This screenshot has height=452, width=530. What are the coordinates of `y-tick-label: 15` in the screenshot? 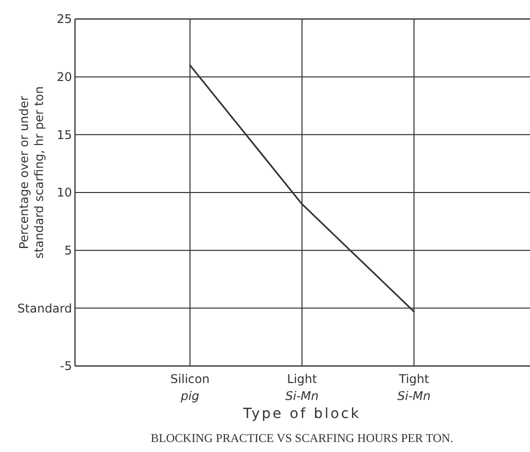 It's located at (64, 135).